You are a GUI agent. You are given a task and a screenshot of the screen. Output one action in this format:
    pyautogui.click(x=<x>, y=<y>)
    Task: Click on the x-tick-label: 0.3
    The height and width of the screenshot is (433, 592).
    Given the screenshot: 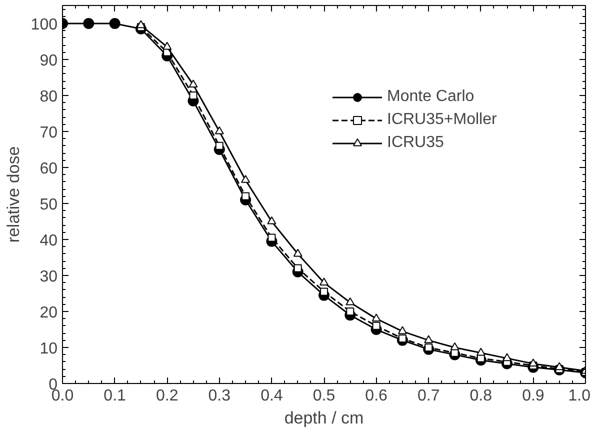 What is the action you would take?
    pyautogui.click(x=219, y=396)
    